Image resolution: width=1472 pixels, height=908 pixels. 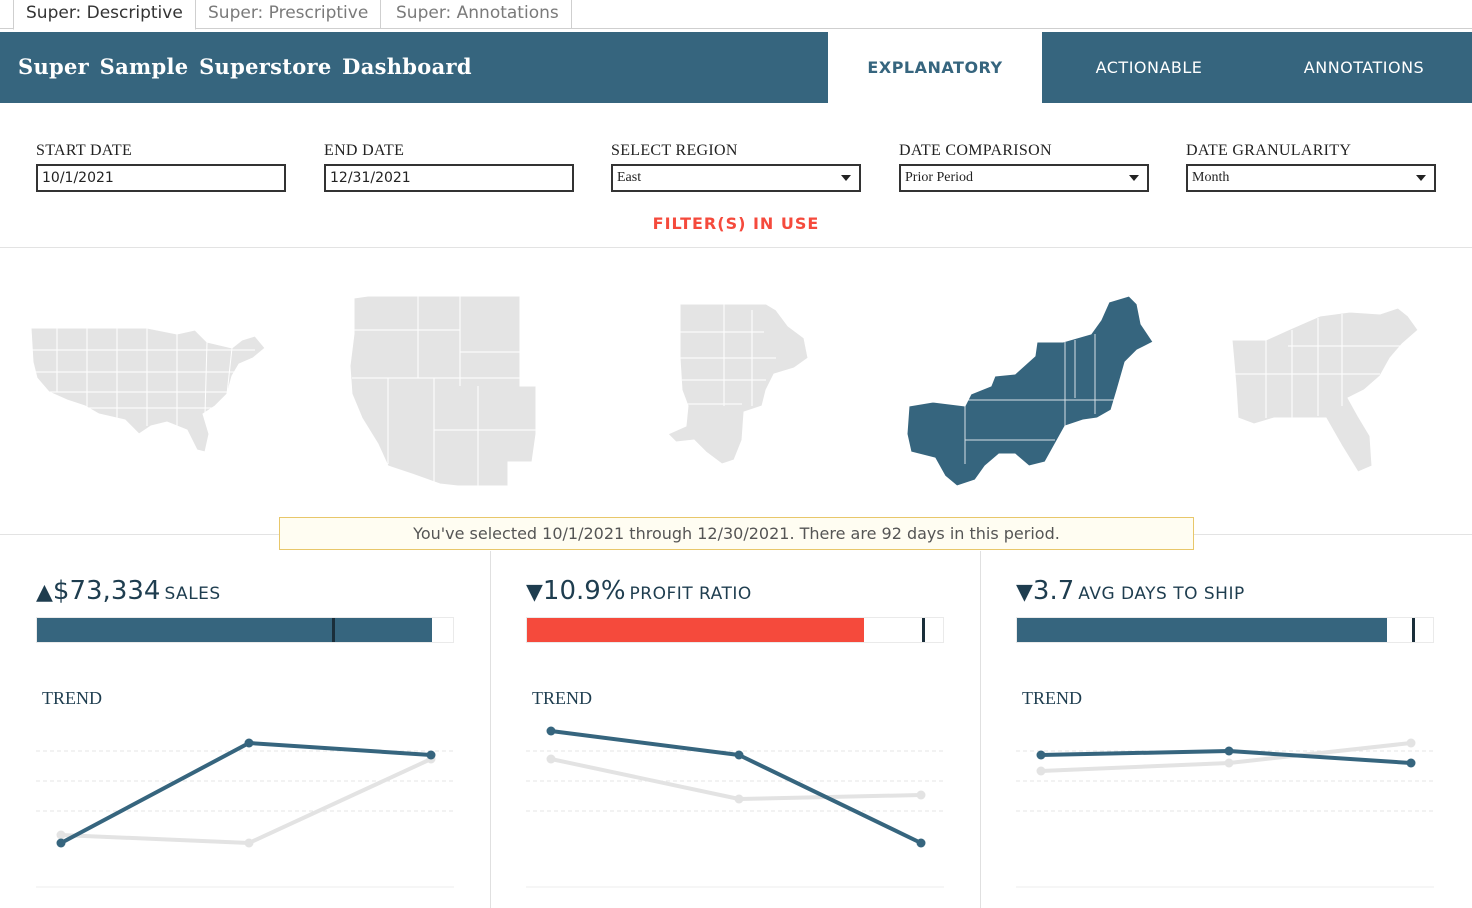 What do you see at coordinates (364, 150) in the screenshot?
I see `end-date-label: END DATE` at bounding box center [364, 150].